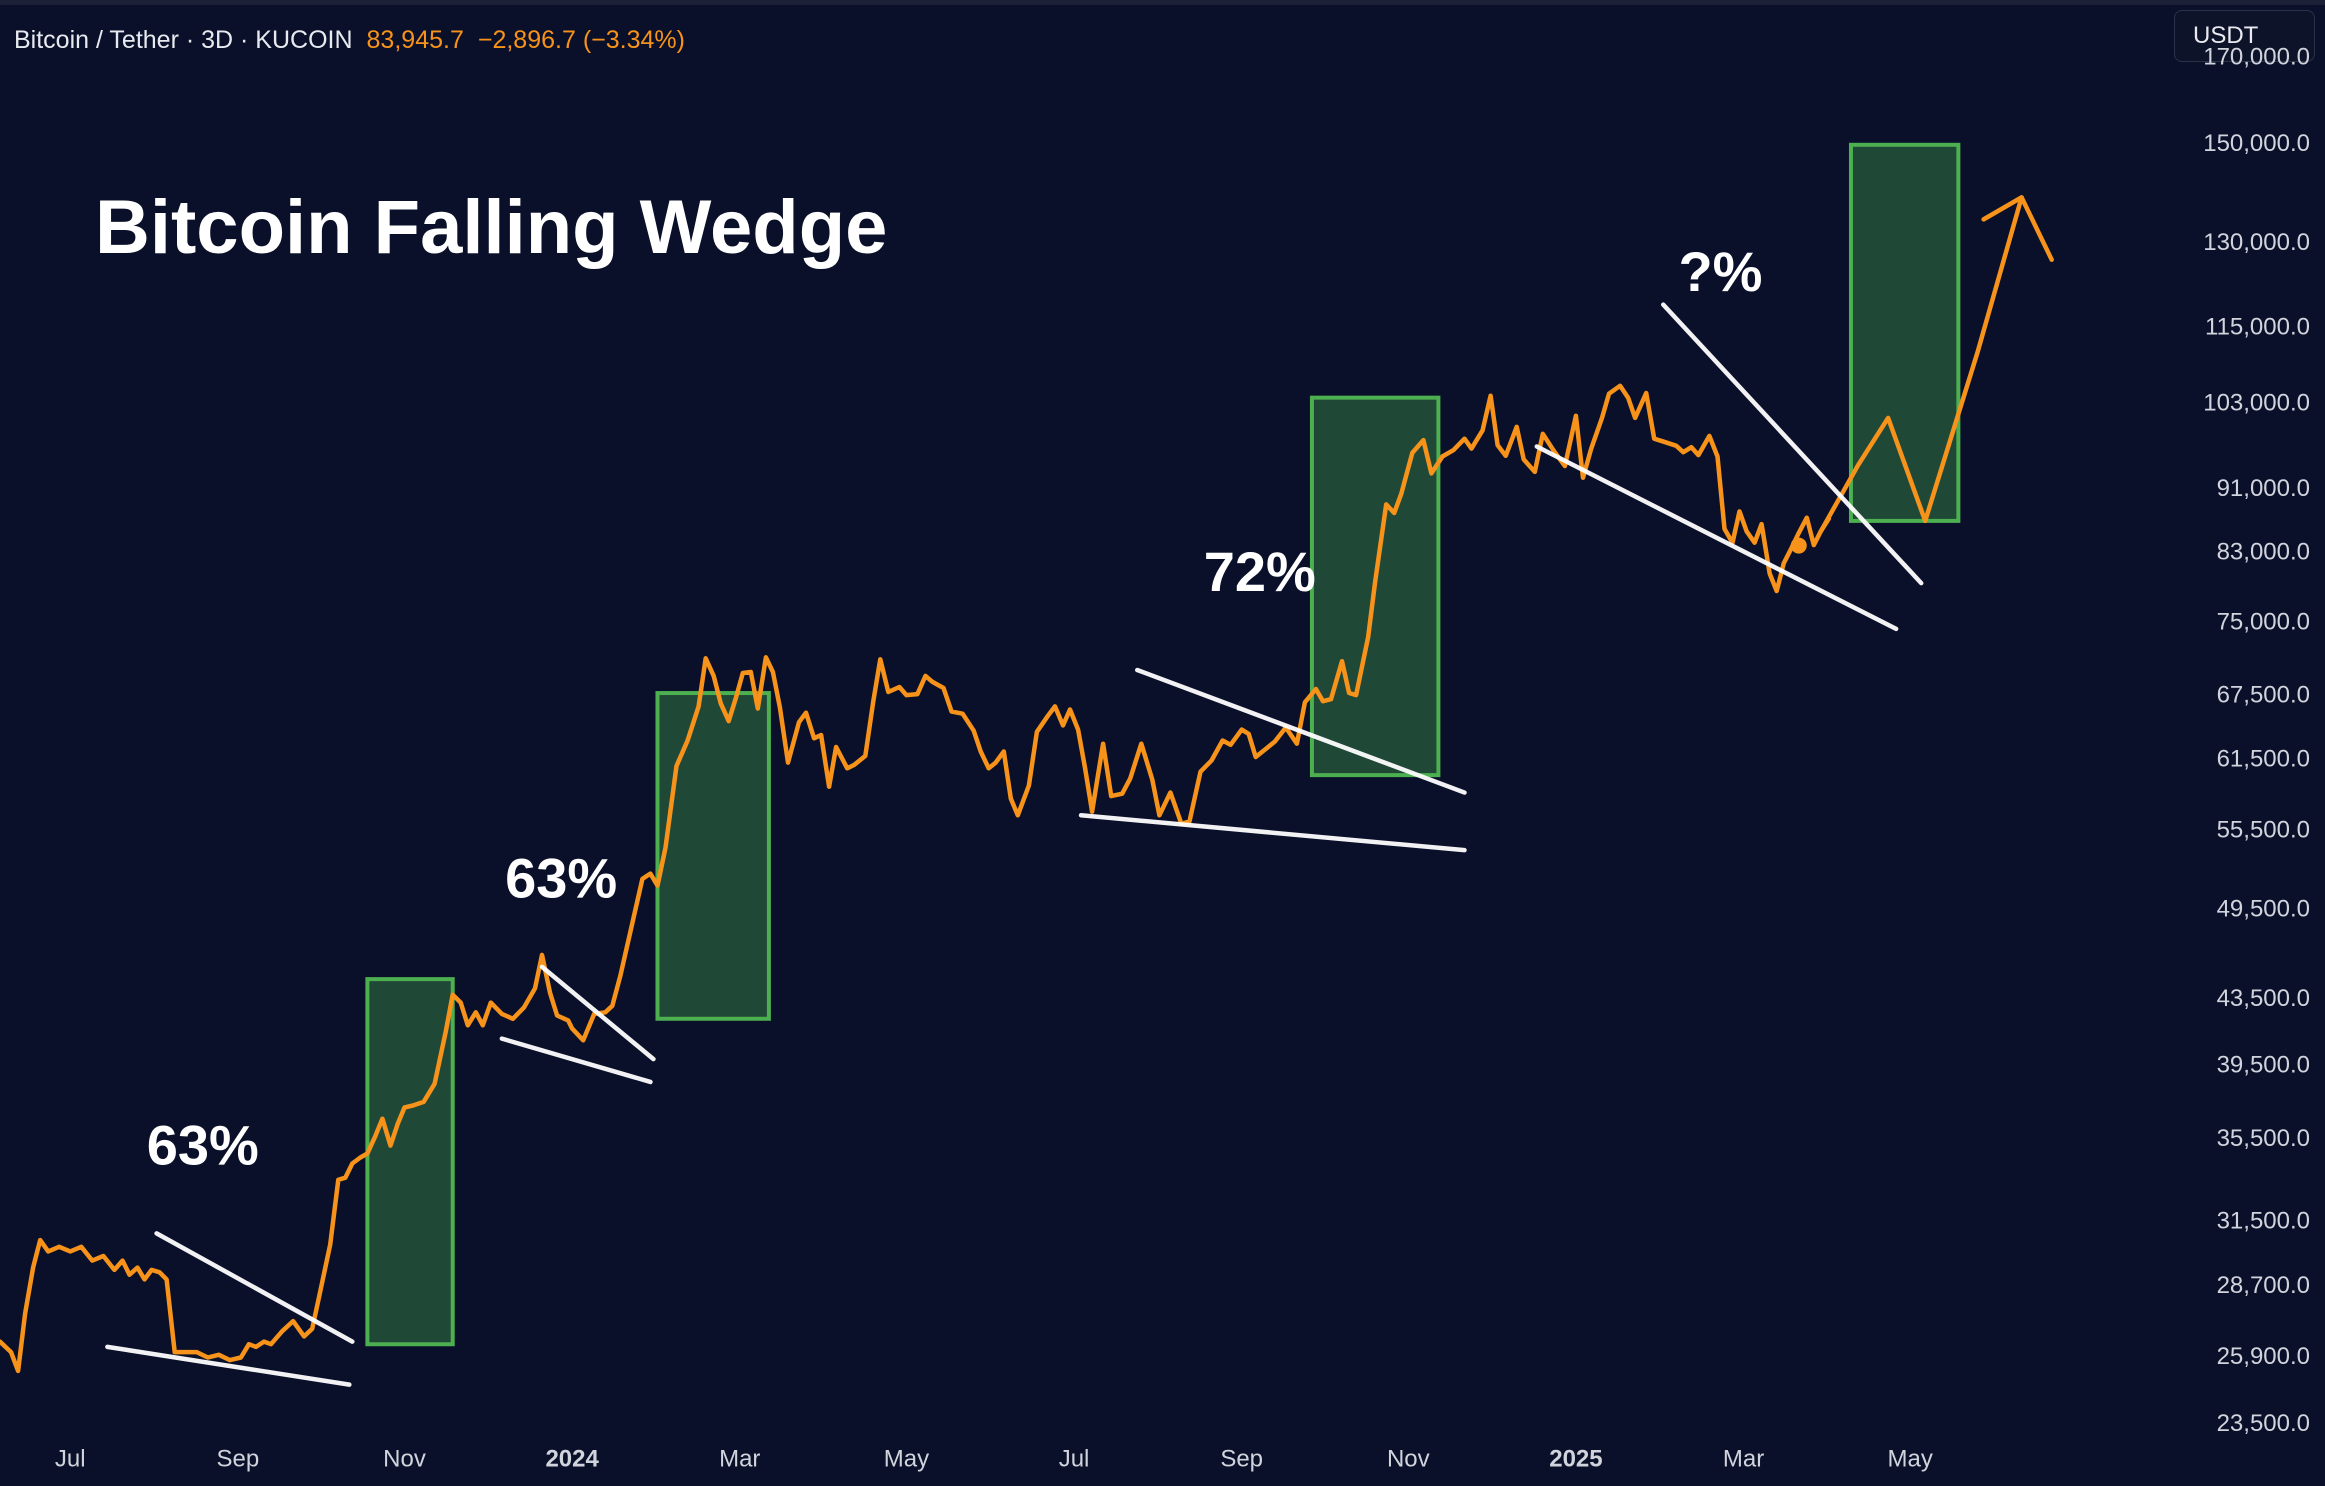 The width and height of the screenshot is (2325, 1486). What do you see at coordinates (1272, 833) in the screenshot?
I see `wedge-3-lower` at bounding box center [1272, 833].